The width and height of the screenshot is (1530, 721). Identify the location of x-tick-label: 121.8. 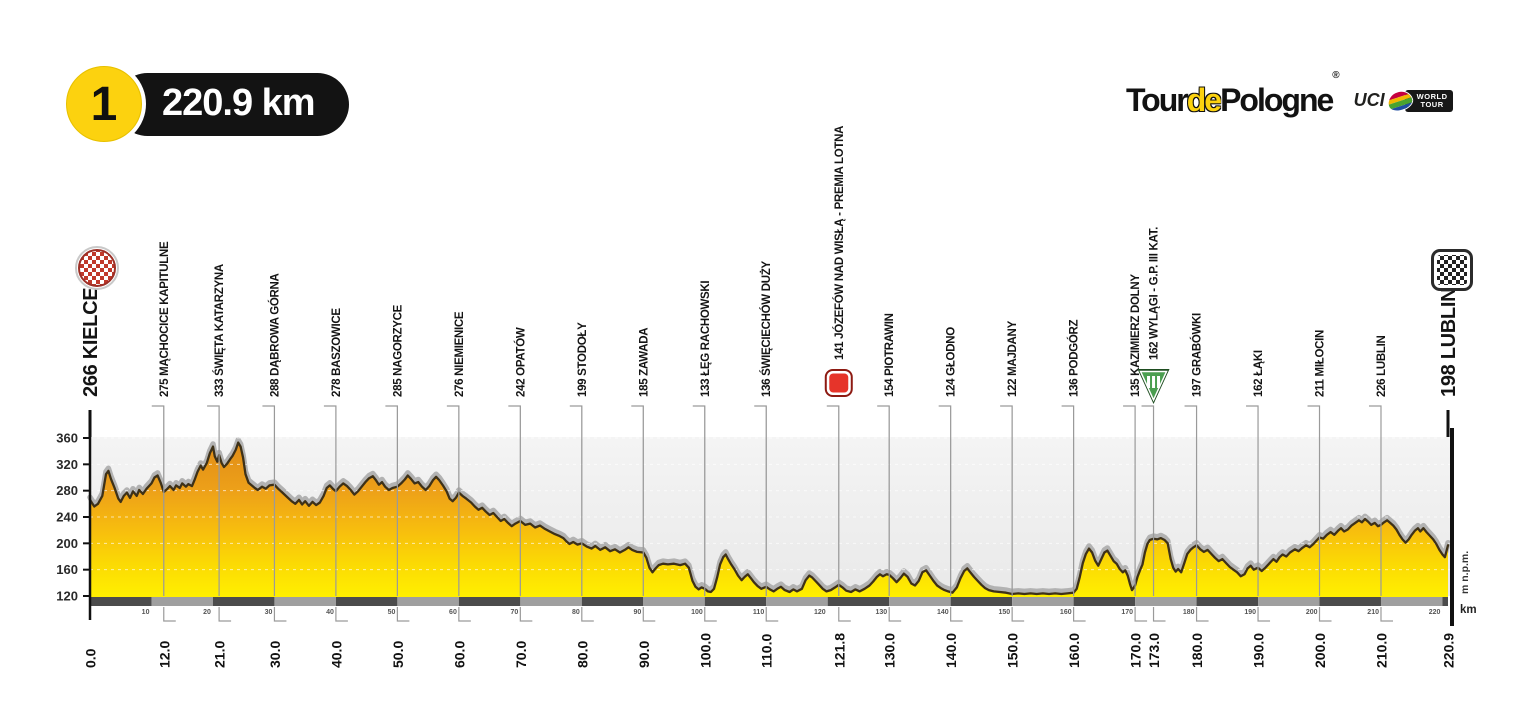
(839, 650).